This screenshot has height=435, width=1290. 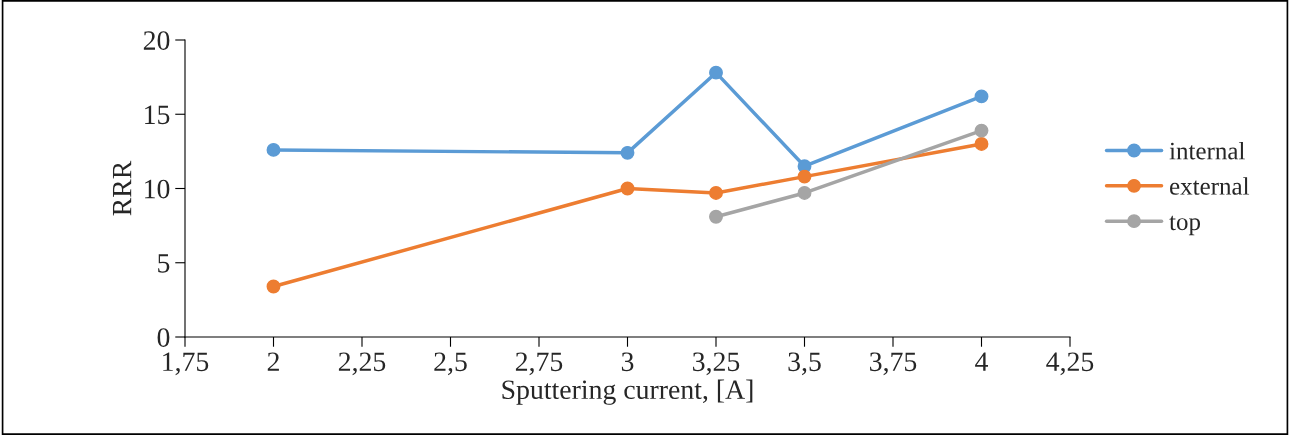 What do you see at coordinates (450, 364) in the screenshot?
I see `x-tick-label: 2,5` at bounding box center [450, 364].